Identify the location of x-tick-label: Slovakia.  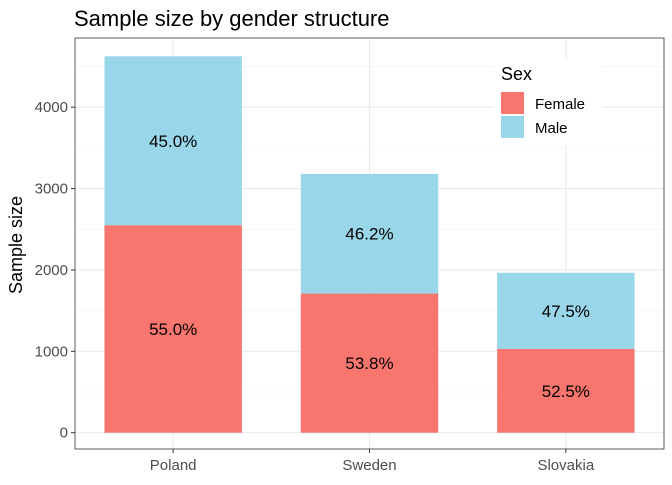
(565, 465).